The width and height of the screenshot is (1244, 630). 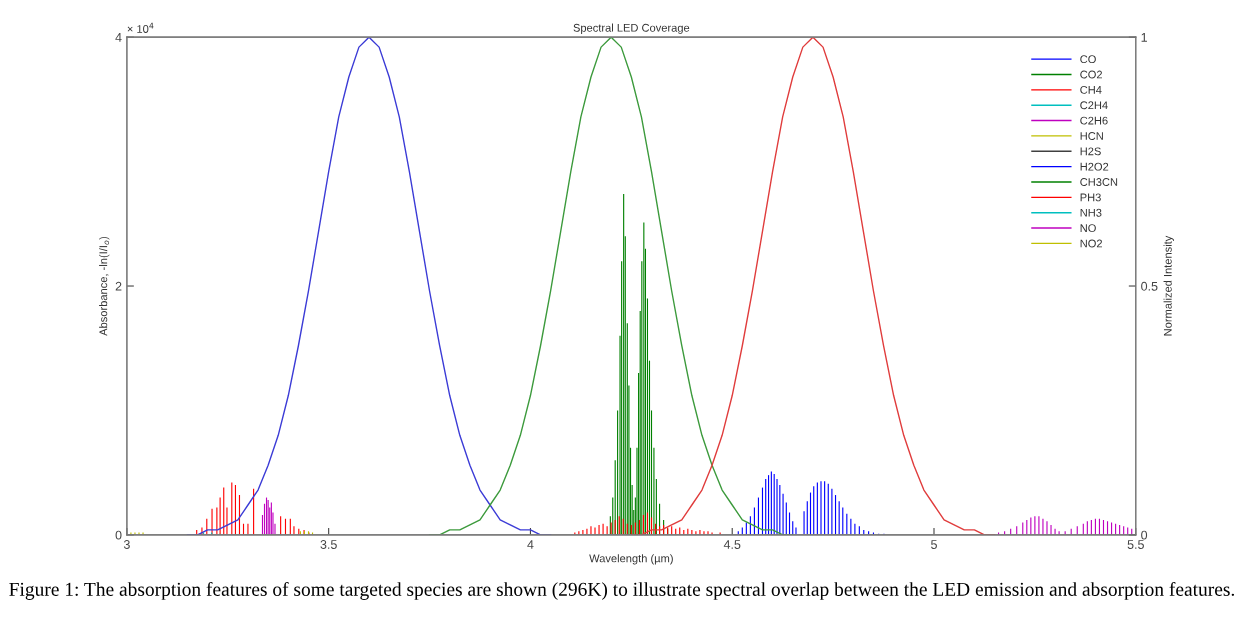 I want to click on y-tick-label: 4, so click(x=118, y=37).